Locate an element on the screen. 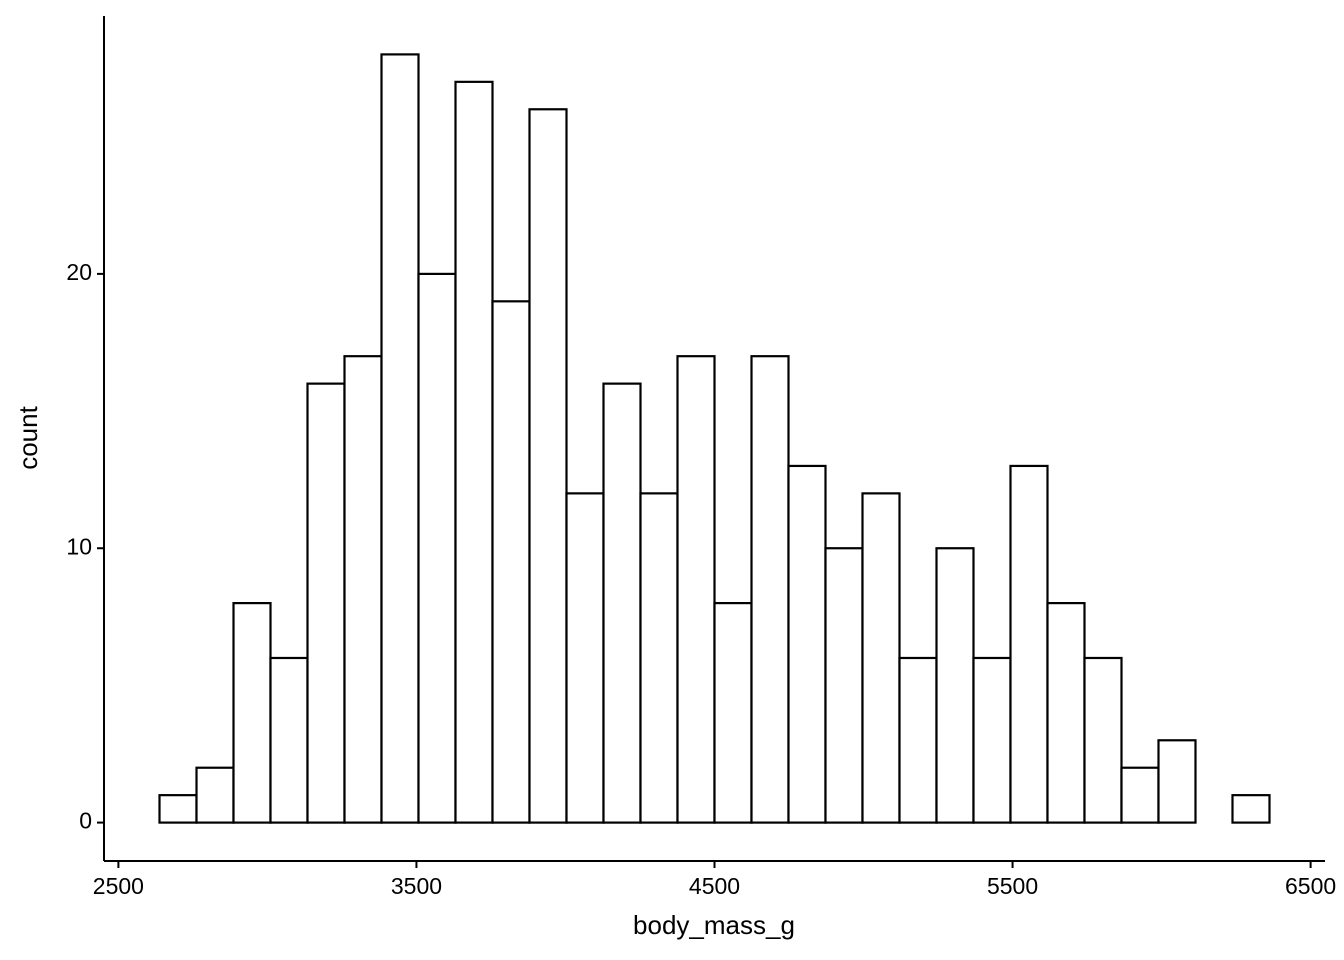 The height and width of the screenshot is (960, 1344). y-tick-label: 0 is located at coordinates (85, 821).